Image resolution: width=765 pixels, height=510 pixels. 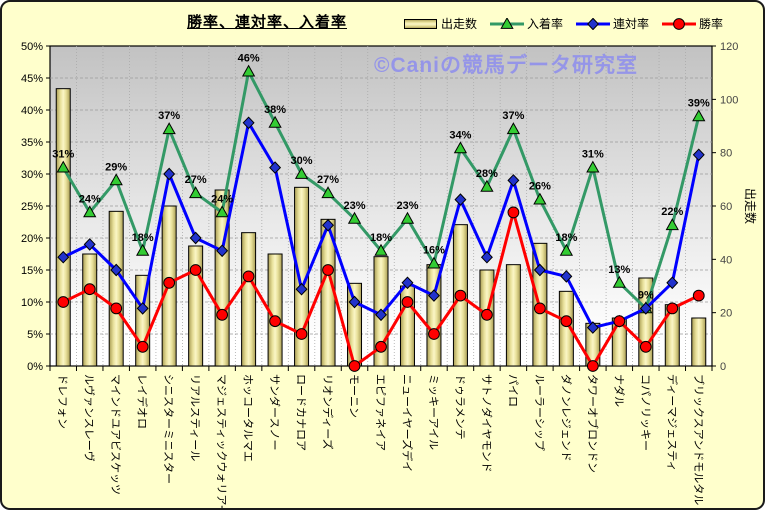 I want to click on data-label-place-rate: 34%, so click(x=460, y=135).